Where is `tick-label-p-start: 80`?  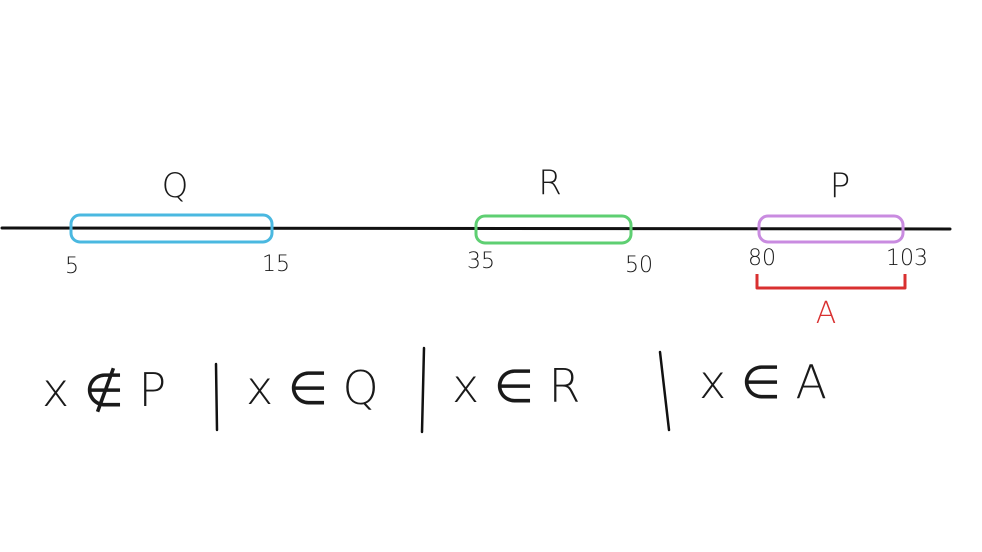 tick-label-p-start: 80 is located at coordinates (762, 258).